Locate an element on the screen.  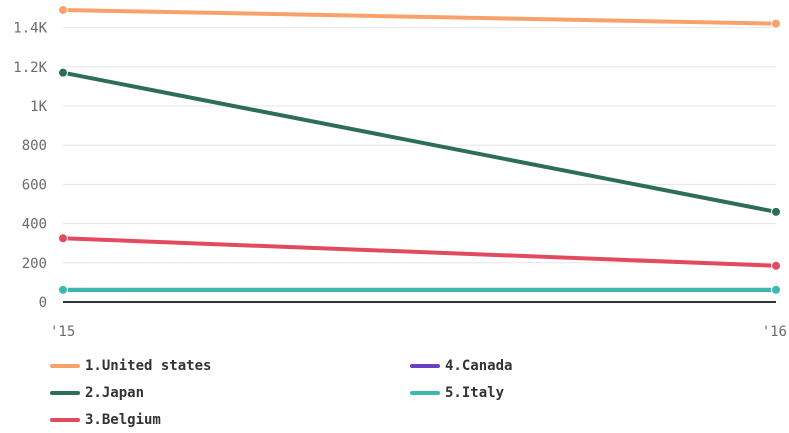
legend-label: 4.Canada is located at coordinates (479, 365).